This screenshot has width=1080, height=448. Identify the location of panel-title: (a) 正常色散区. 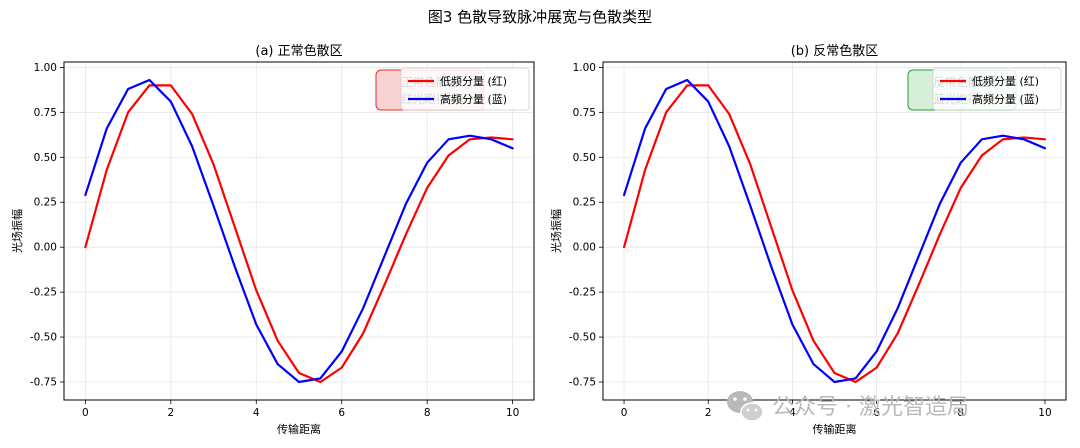
(298, 51).